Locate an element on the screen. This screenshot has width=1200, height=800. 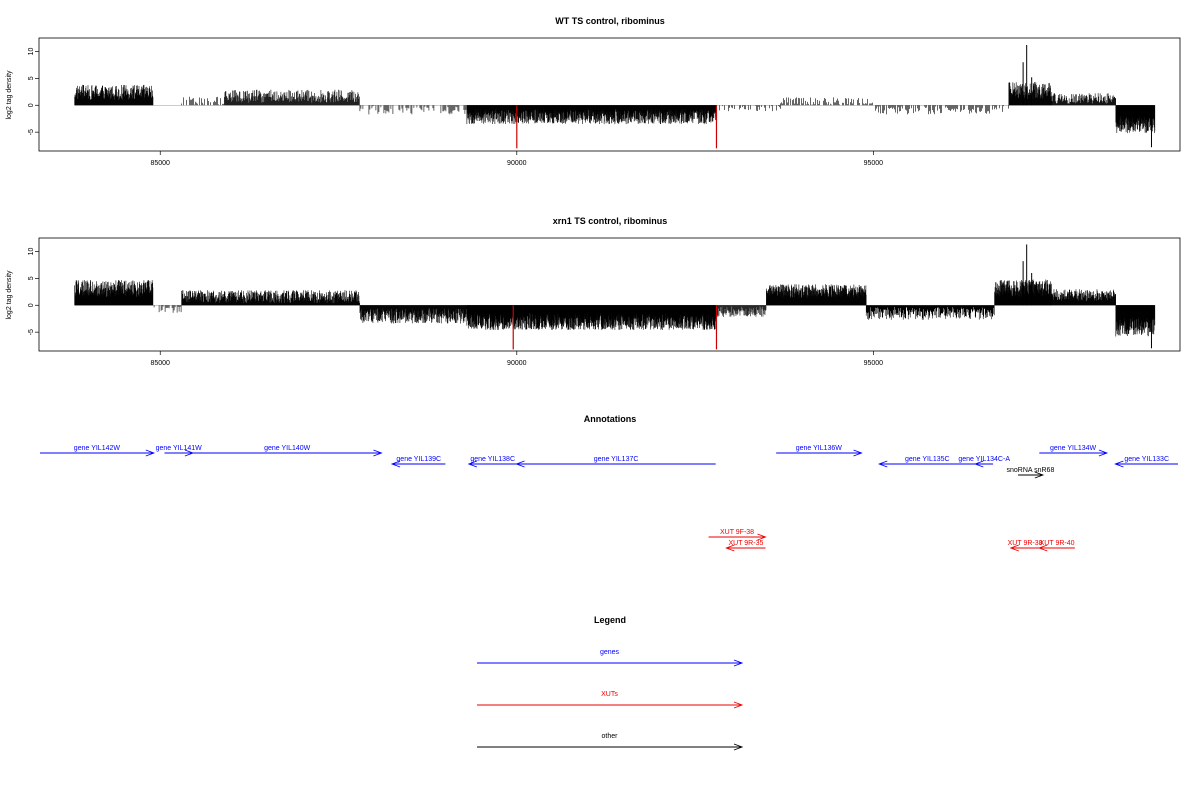
axis-ticks-wt: -5 0 5 10 85000 90000 95000 is located at coordinates (455, 107).